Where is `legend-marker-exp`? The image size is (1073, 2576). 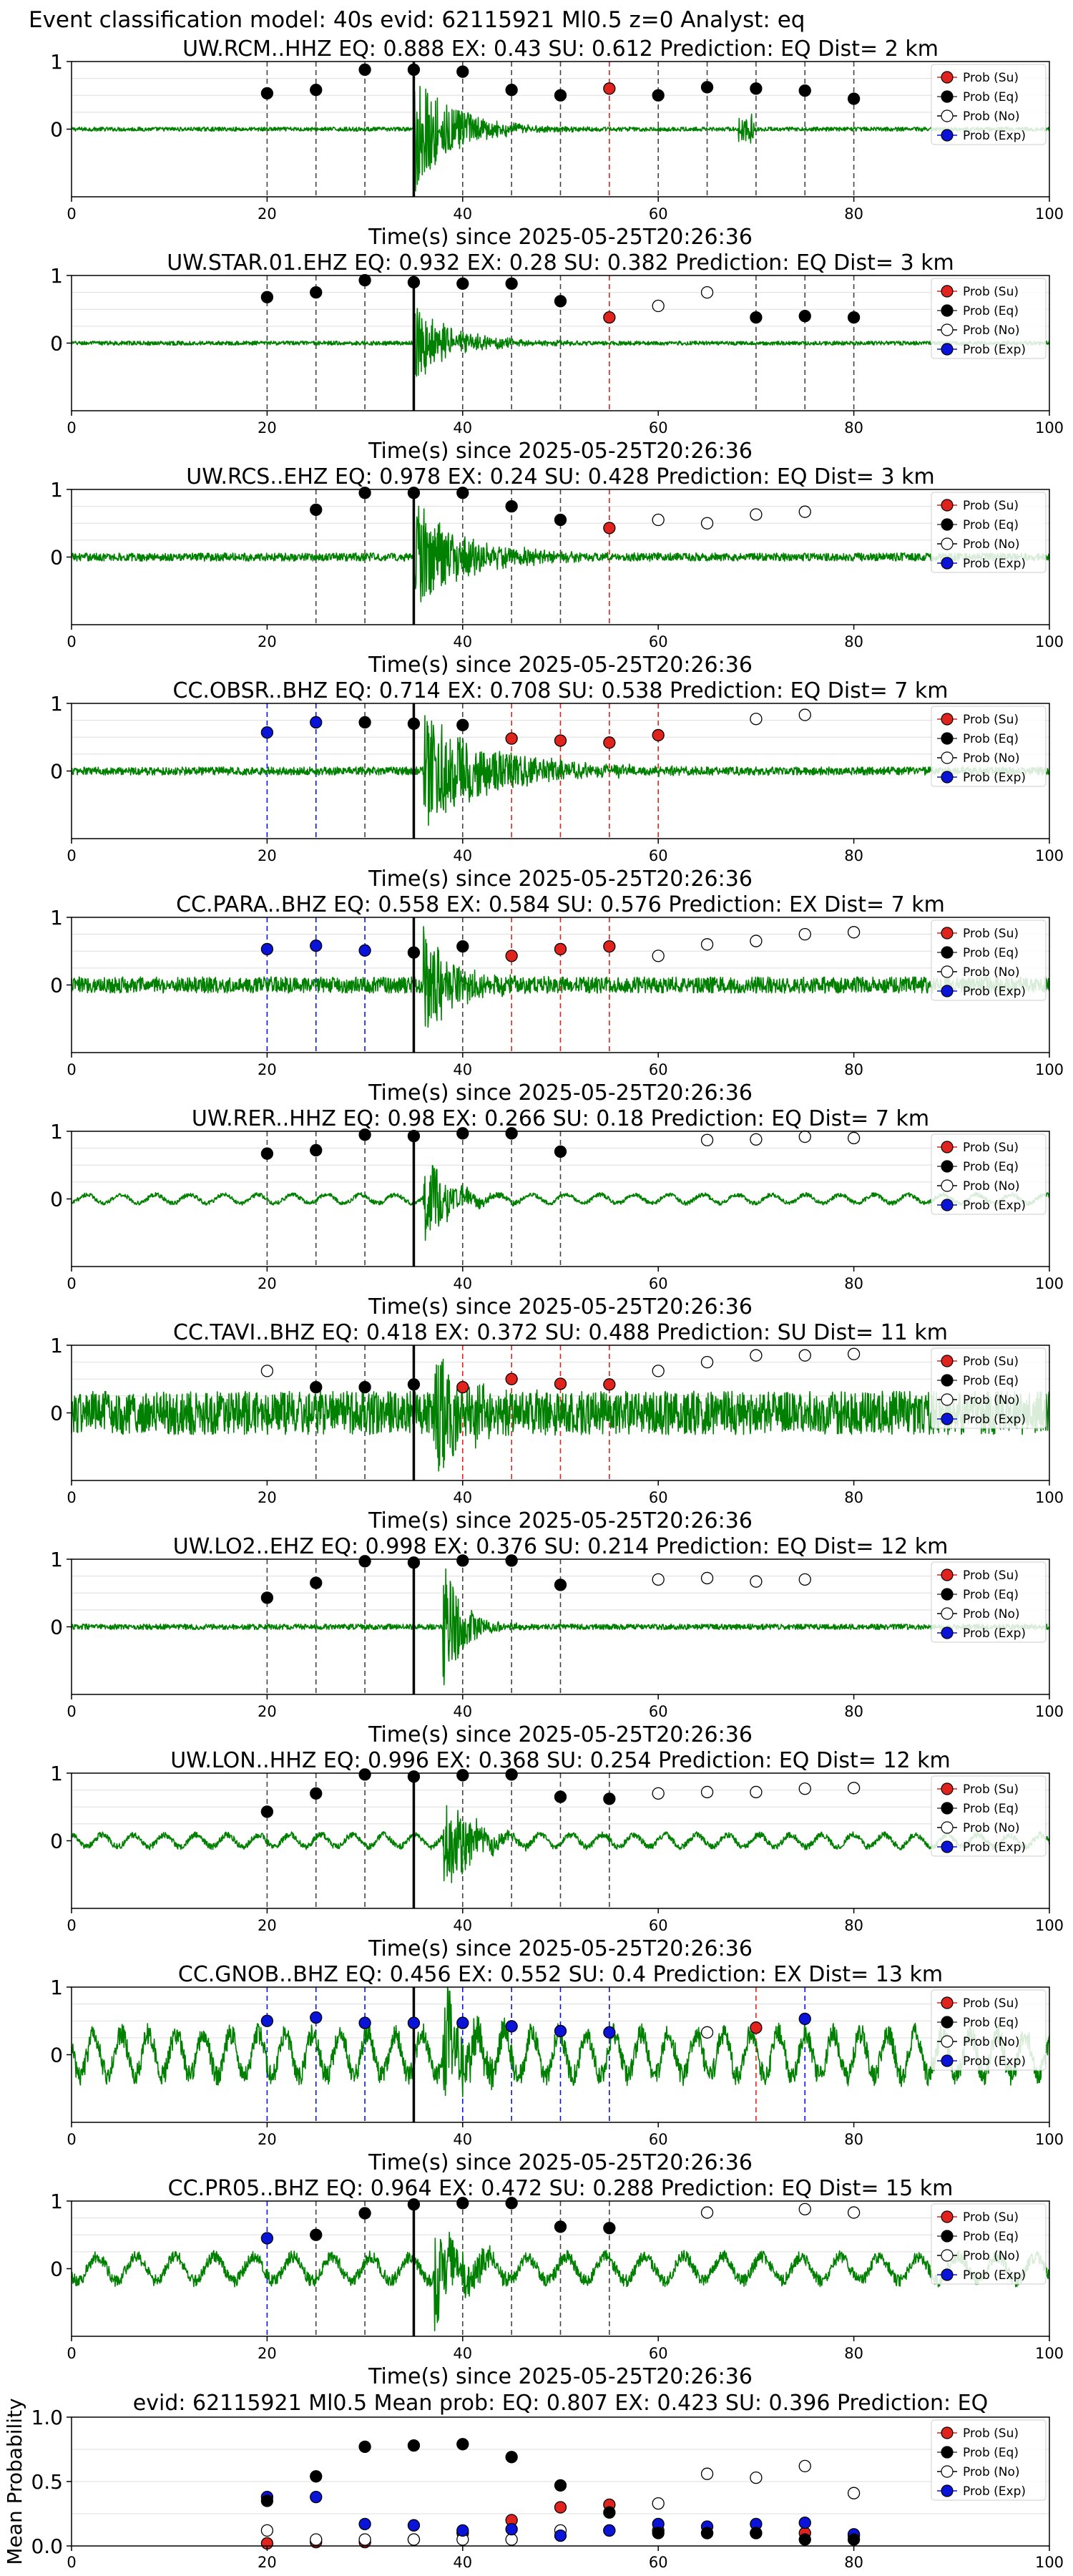
legend-marker-exp is located at coordinates (948, 2490).